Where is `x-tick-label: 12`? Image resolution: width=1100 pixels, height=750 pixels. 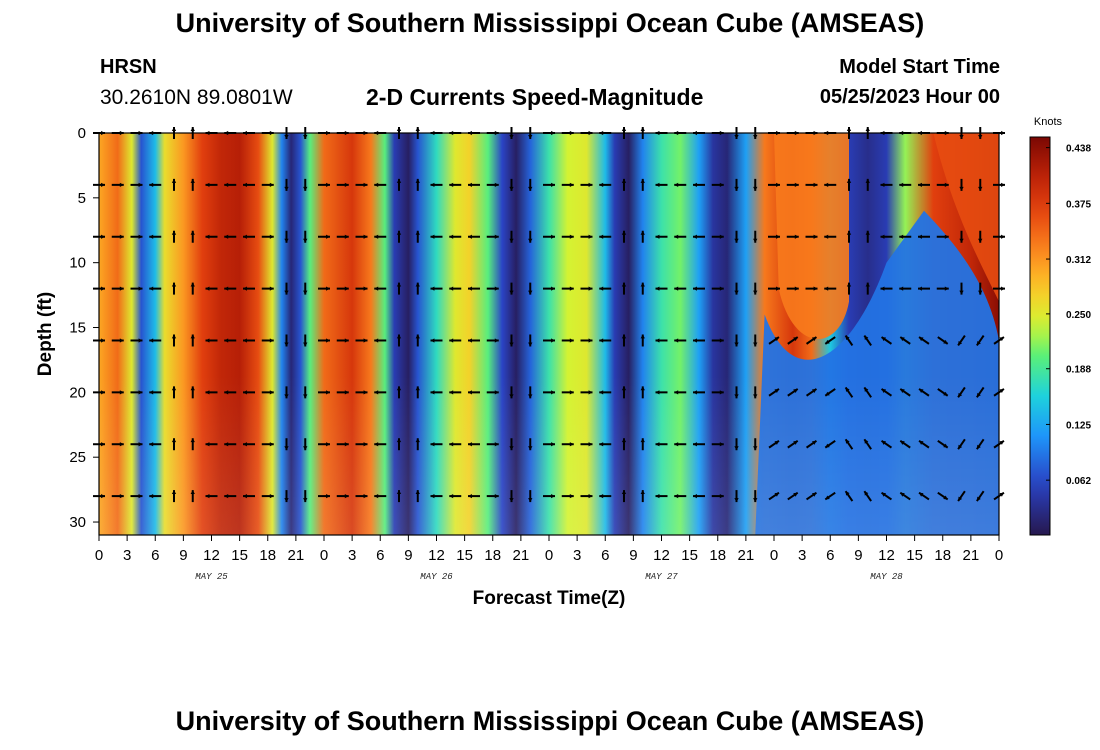 x-tick-label: 12 is located at coordinates (436, 555).